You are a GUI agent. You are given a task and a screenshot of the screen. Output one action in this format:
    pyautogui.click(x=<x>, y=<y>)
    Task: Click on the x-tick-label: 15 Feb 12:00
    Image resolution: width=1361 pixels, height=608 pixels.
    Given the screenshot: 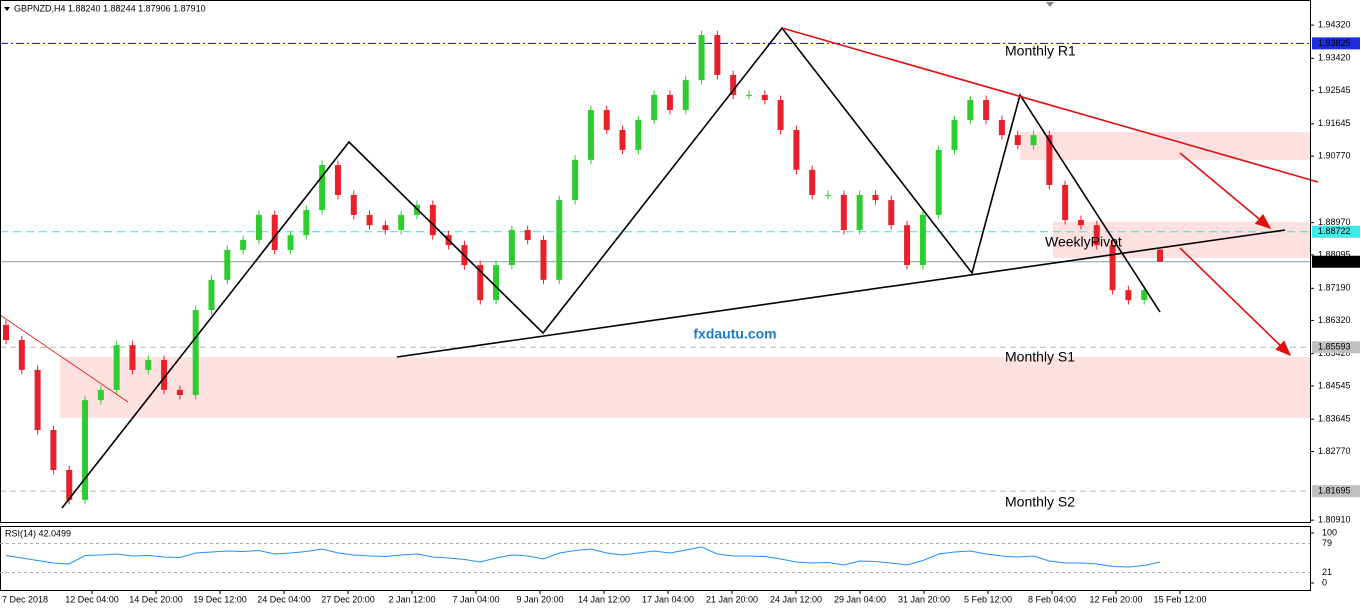 What is the action you would take?
    pyautogui.click(x=1179, y=599)
    